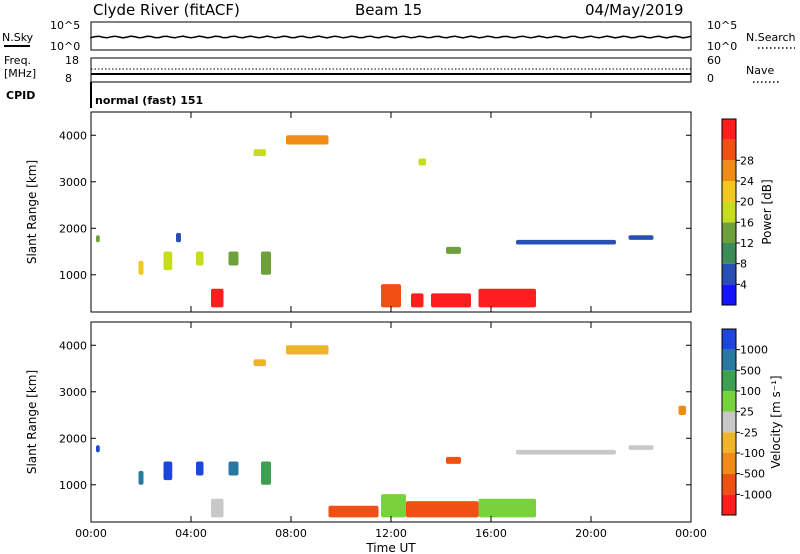 This screenshot has height=554, width=800. I want to click on date-title: 04/May/2019, so click(634, 10).